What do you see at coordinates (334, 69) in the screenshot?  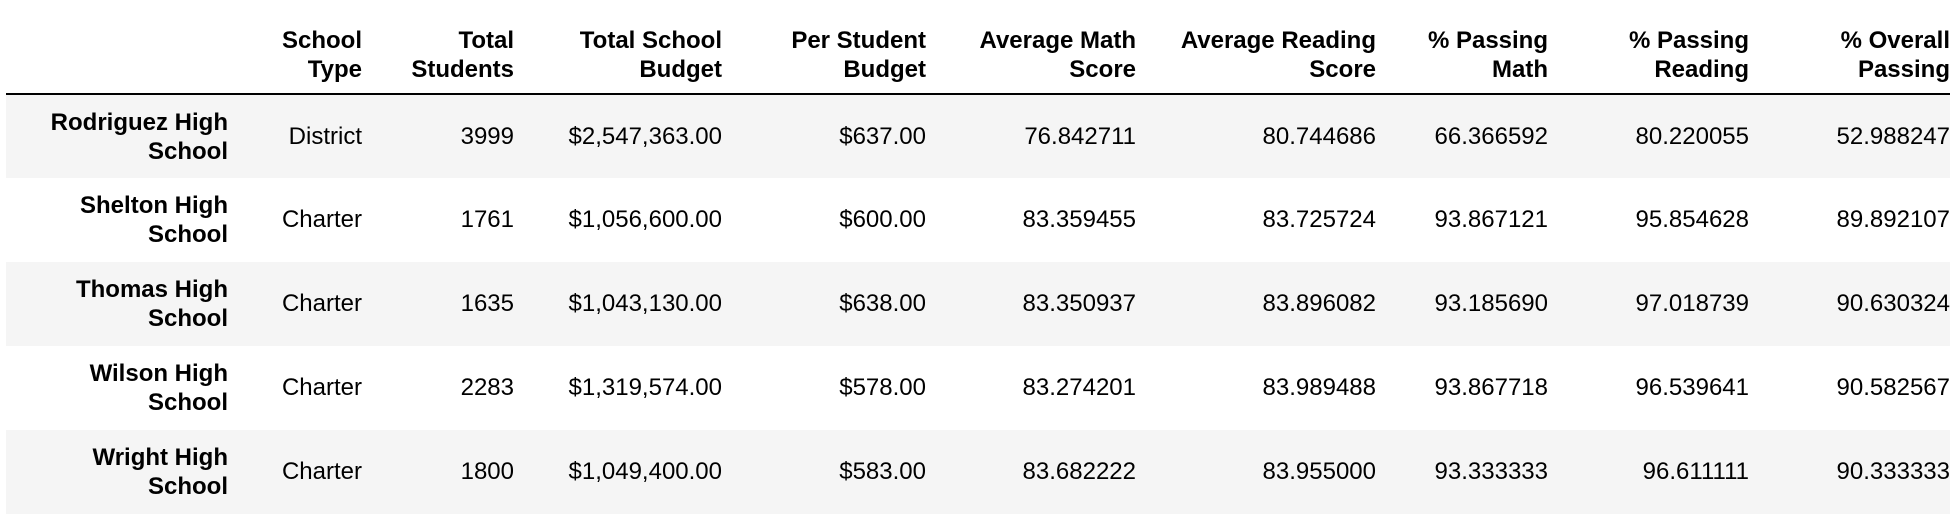 I see `header-line: Type` at bounding box center [334, 69].